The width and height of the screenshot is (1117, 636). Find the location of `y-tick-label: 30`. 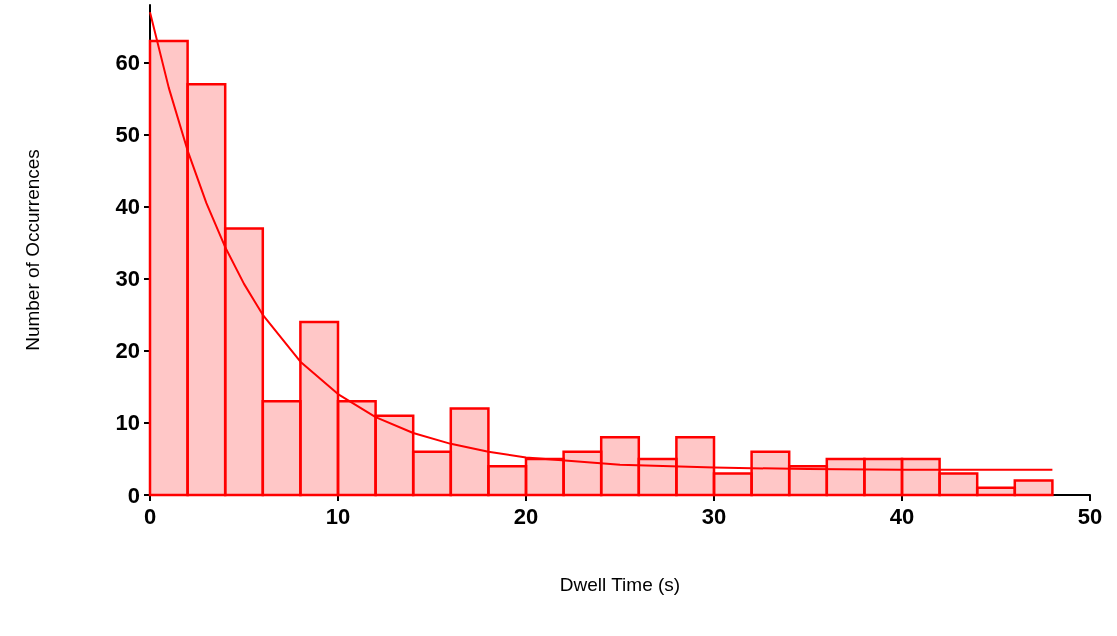

y-tick-label: 30 is located at coordinates (127, 279).